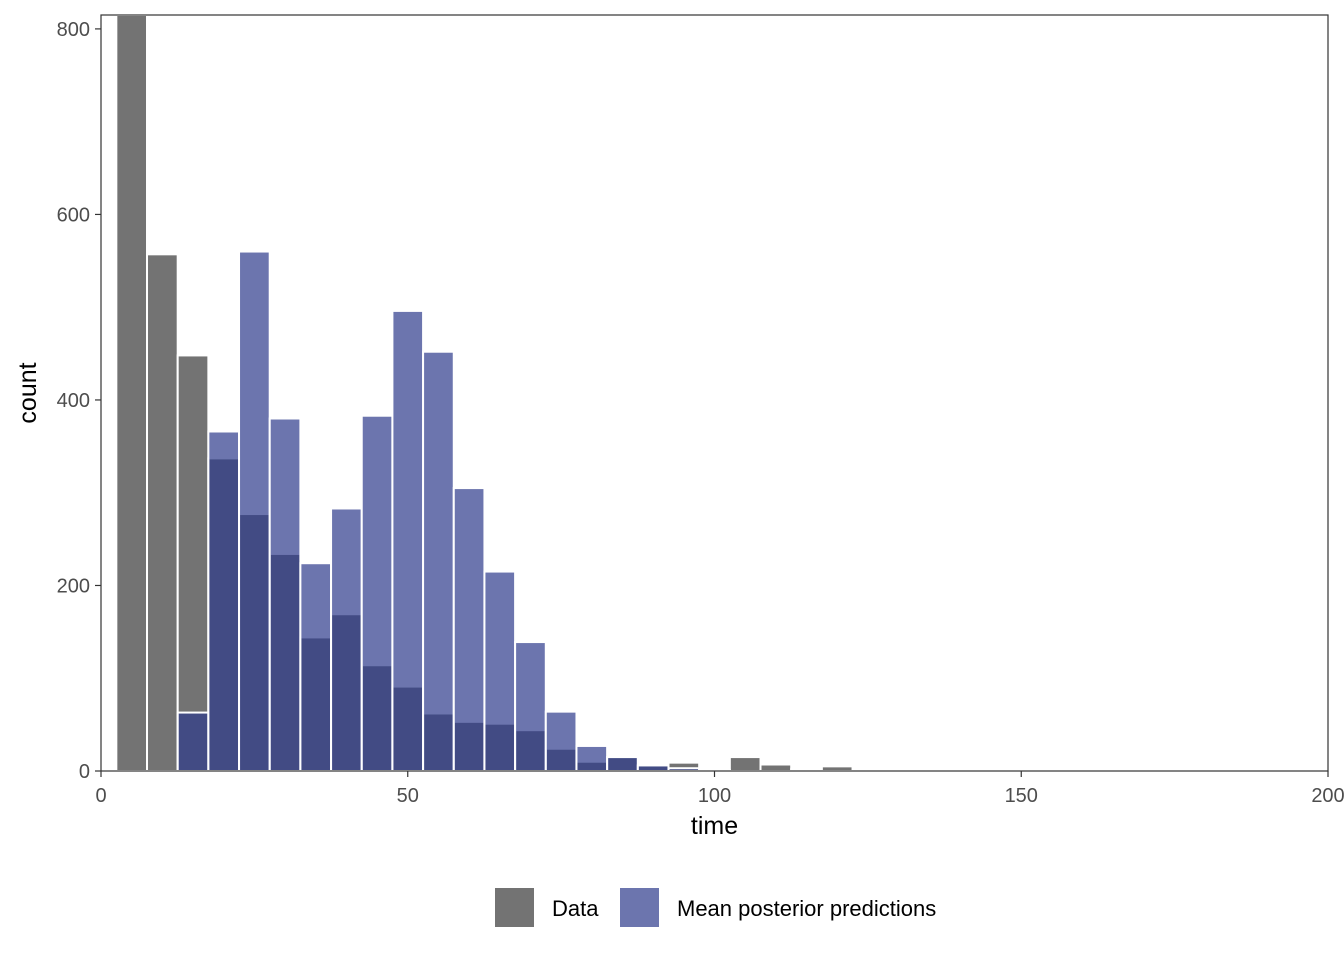 The height and width of the screenshot is (960, 1344). What do you see at coordinates (73, 215) in the screenshot?
I see `y-tick-label: 600` at bounding box center [73, 215].